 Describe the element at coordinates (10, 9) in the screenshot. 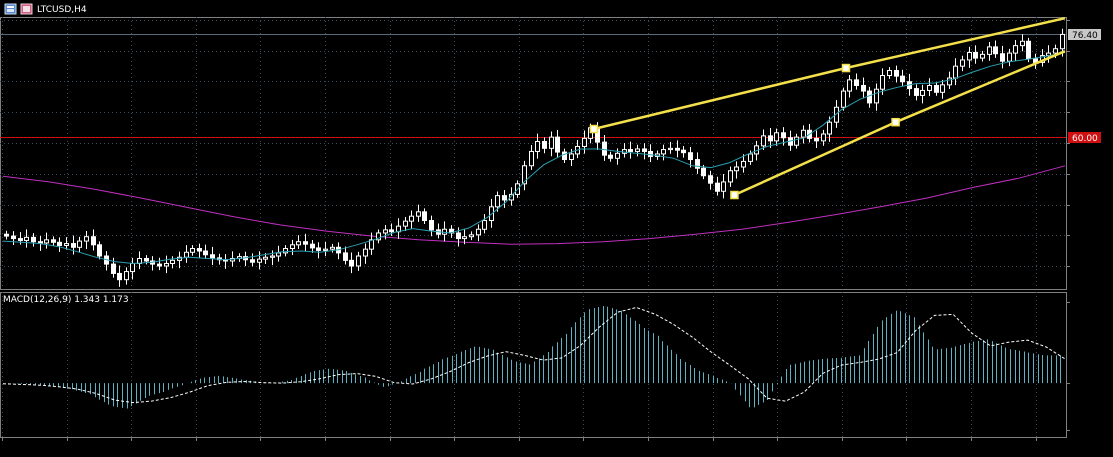

I see `chart-window-icon` at that location.